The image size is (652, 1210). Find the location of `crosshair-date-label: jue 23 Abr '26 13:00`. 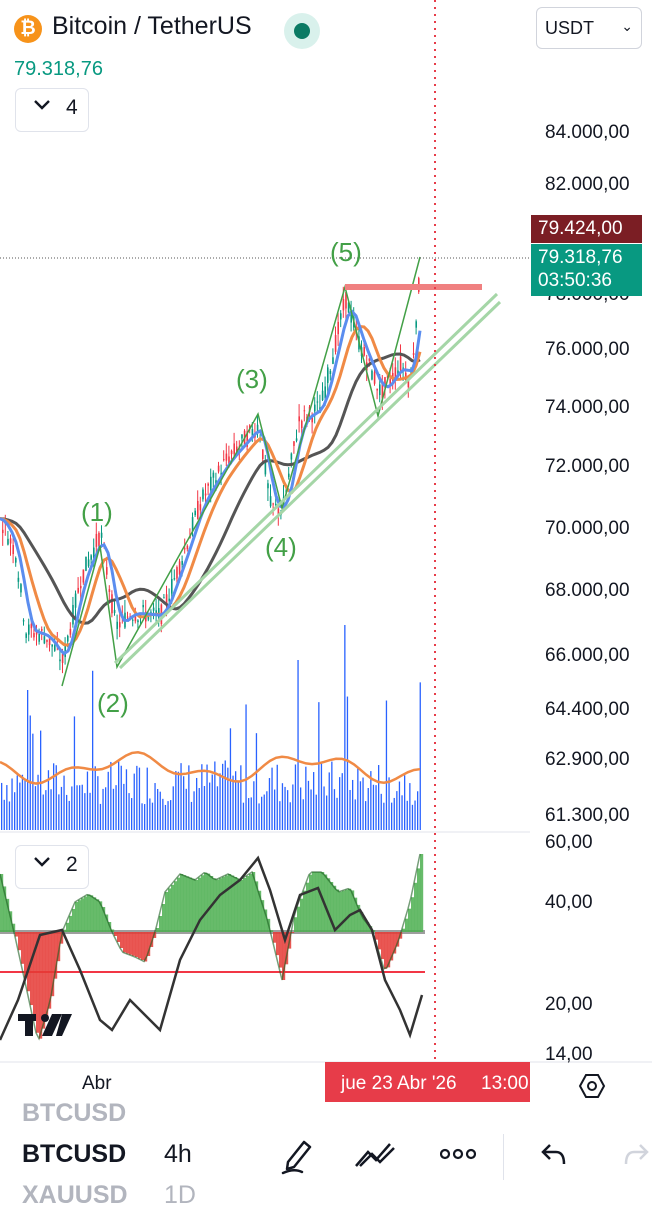

crosshair-date-label: jue 23 Abr '26 13:00 is located at coordinates (427, 1082).